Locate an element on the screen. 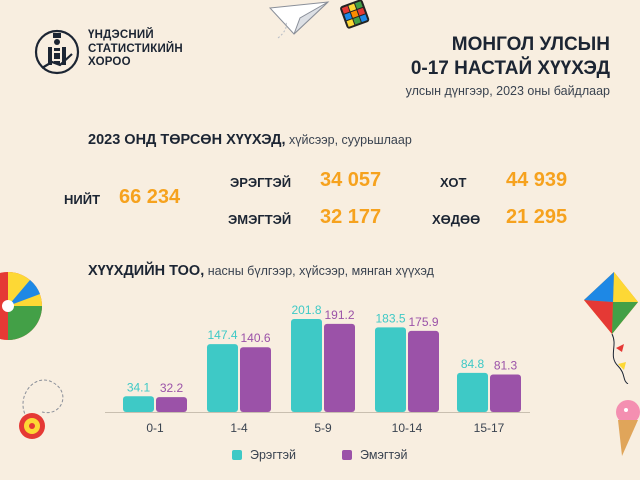  label-female-15-17: 81.3 is located at coordinates (506, 366).